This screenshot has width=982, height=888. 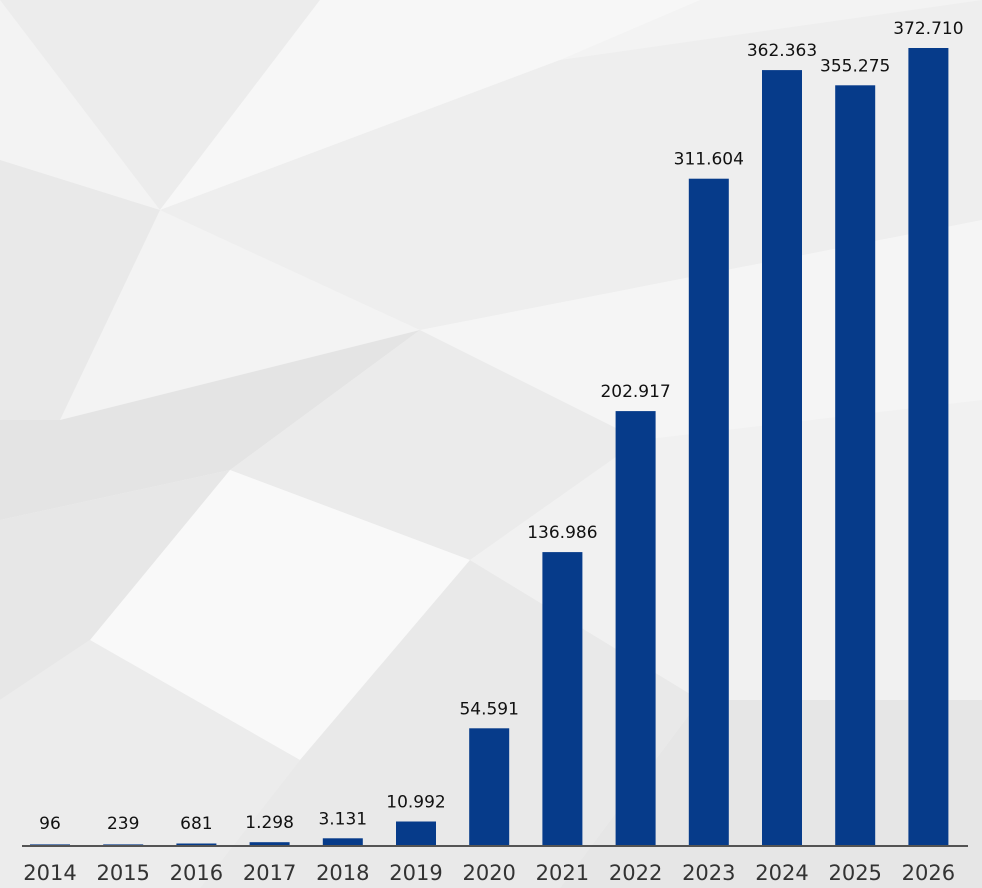 What do you see at coordinates (415, 803) in the screenshot?
I see `data-label-2019: 10.992` at bounding box center [415, 803].